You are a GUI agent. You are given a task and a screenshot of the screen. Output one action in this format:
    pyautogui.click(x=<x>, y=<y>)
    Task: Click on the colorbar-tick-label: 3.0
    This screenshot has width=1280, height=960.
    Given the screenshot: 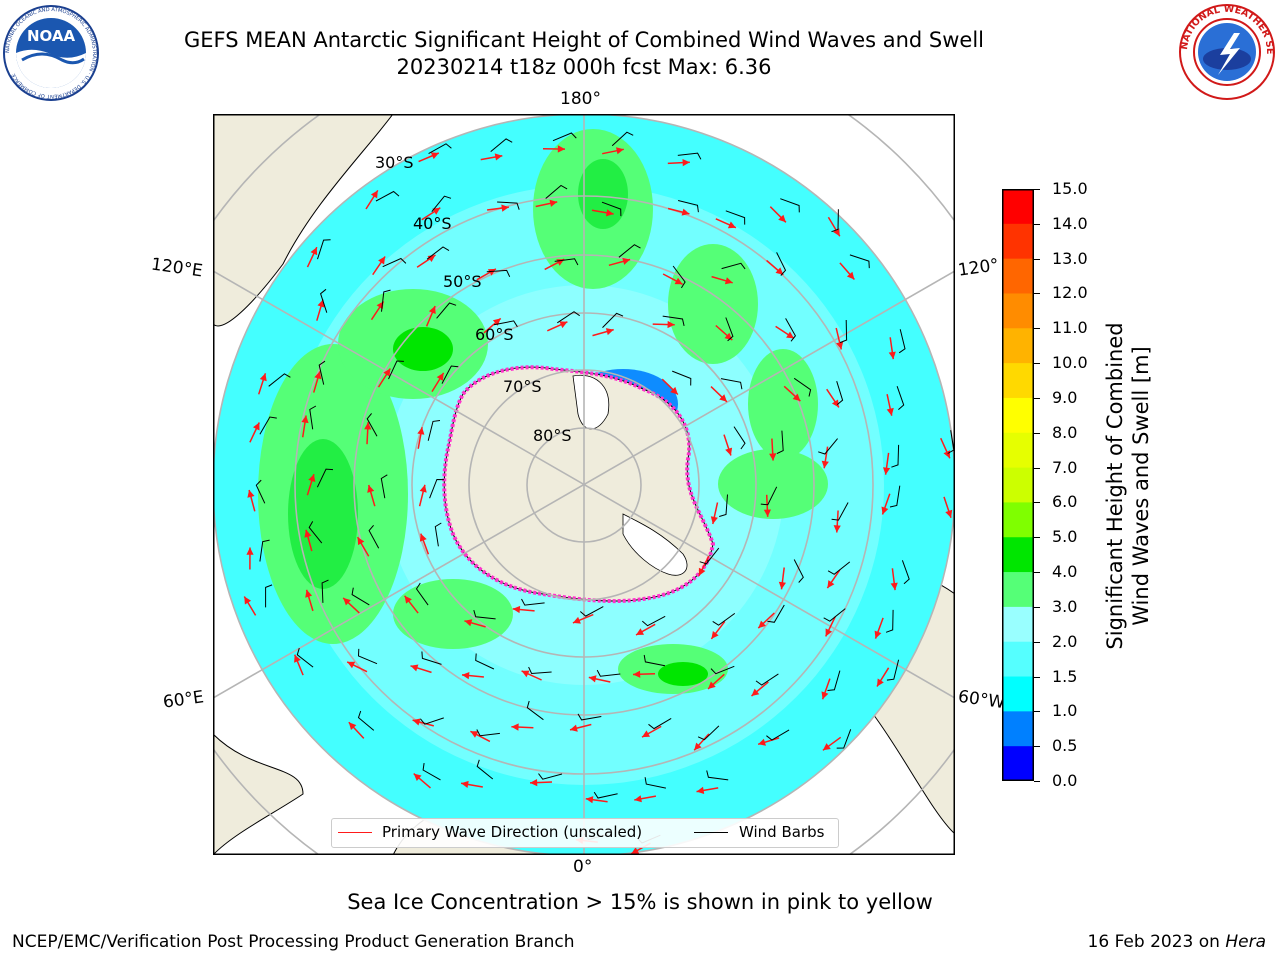 What is the action you would take?
    pyautogui.click(x=1065, y=606)
    